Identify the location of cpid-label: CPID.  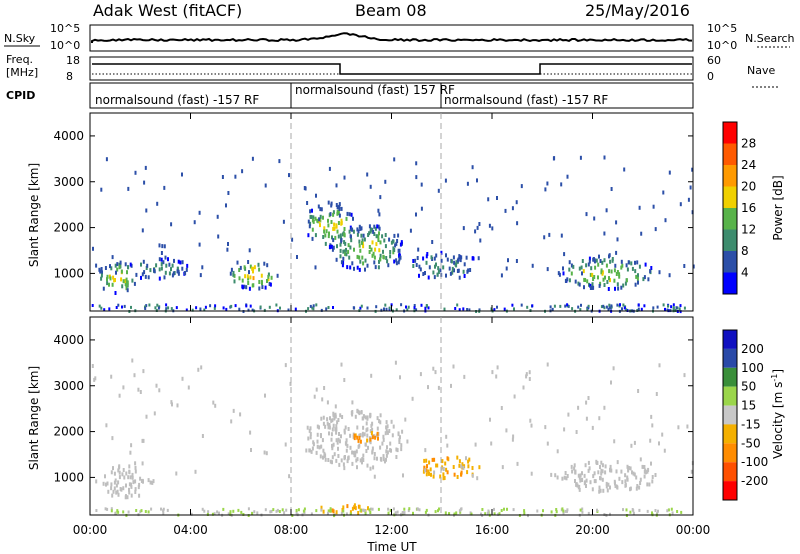
(20, 95).